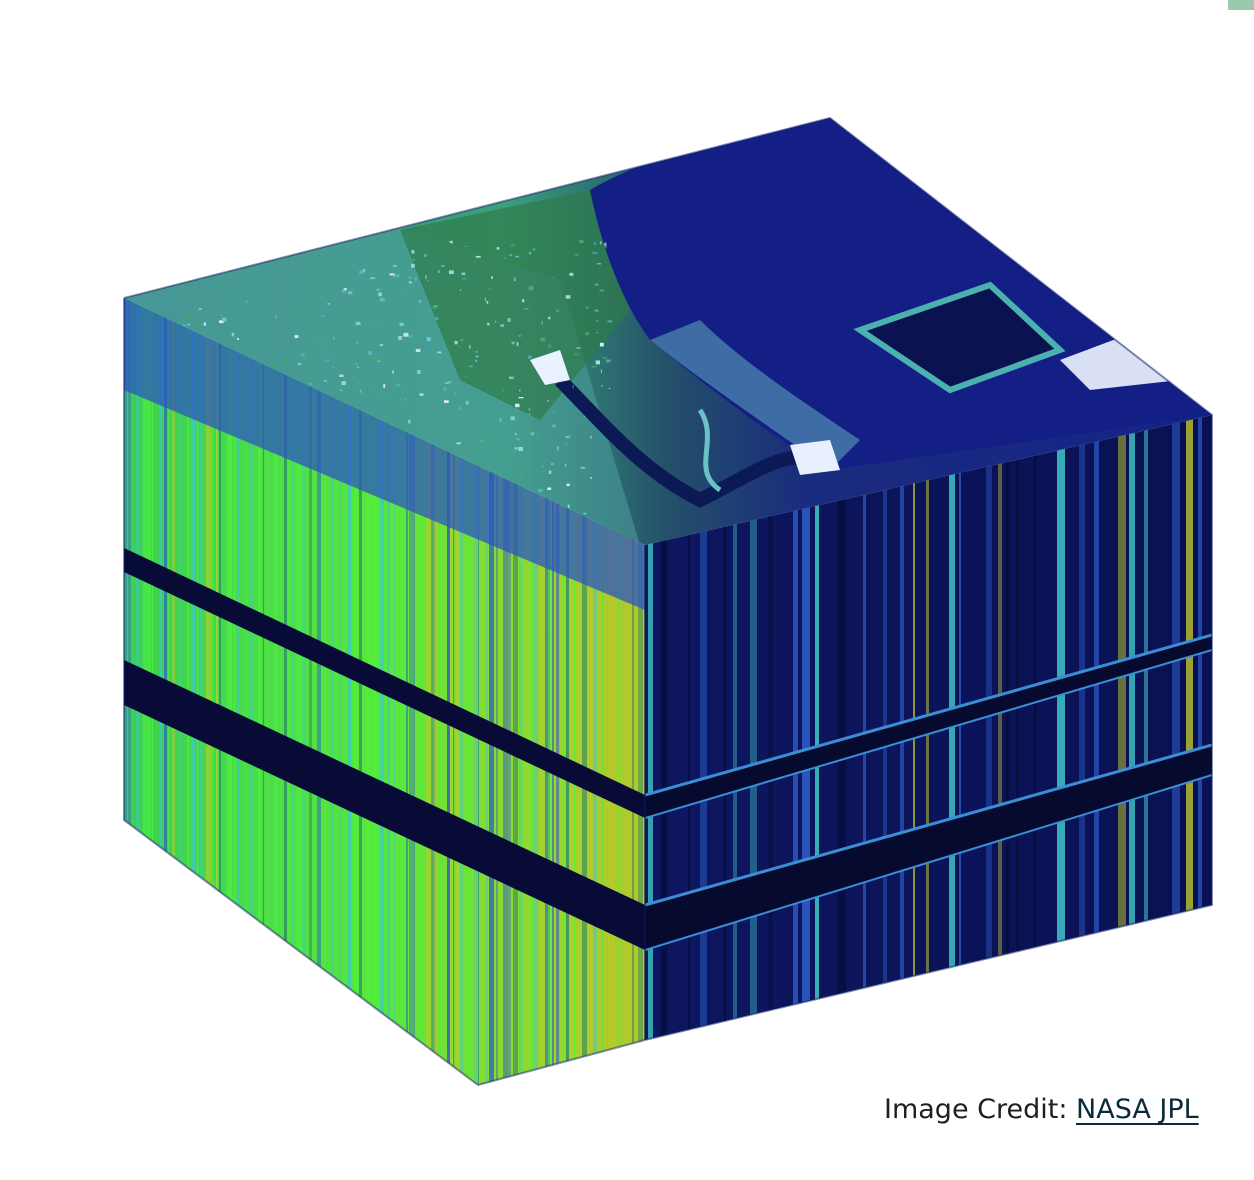 The height and width of the screenshot is (1180, 1254). What do you see at coordinates (1137, 1109) in the screenshot?
I see `nasa-jpl-link: NASA JPL` at bounding box center [1137, 1109].